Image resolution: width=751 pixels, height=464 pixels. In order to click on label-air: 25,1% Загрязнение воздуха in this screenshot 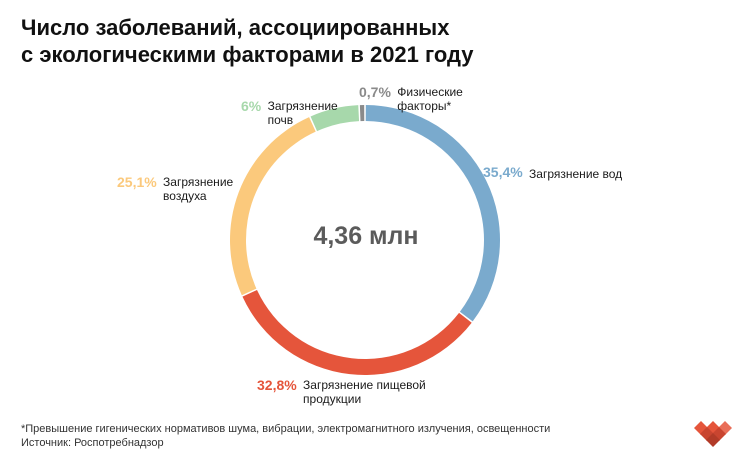, I will do `click(175, 189)`.